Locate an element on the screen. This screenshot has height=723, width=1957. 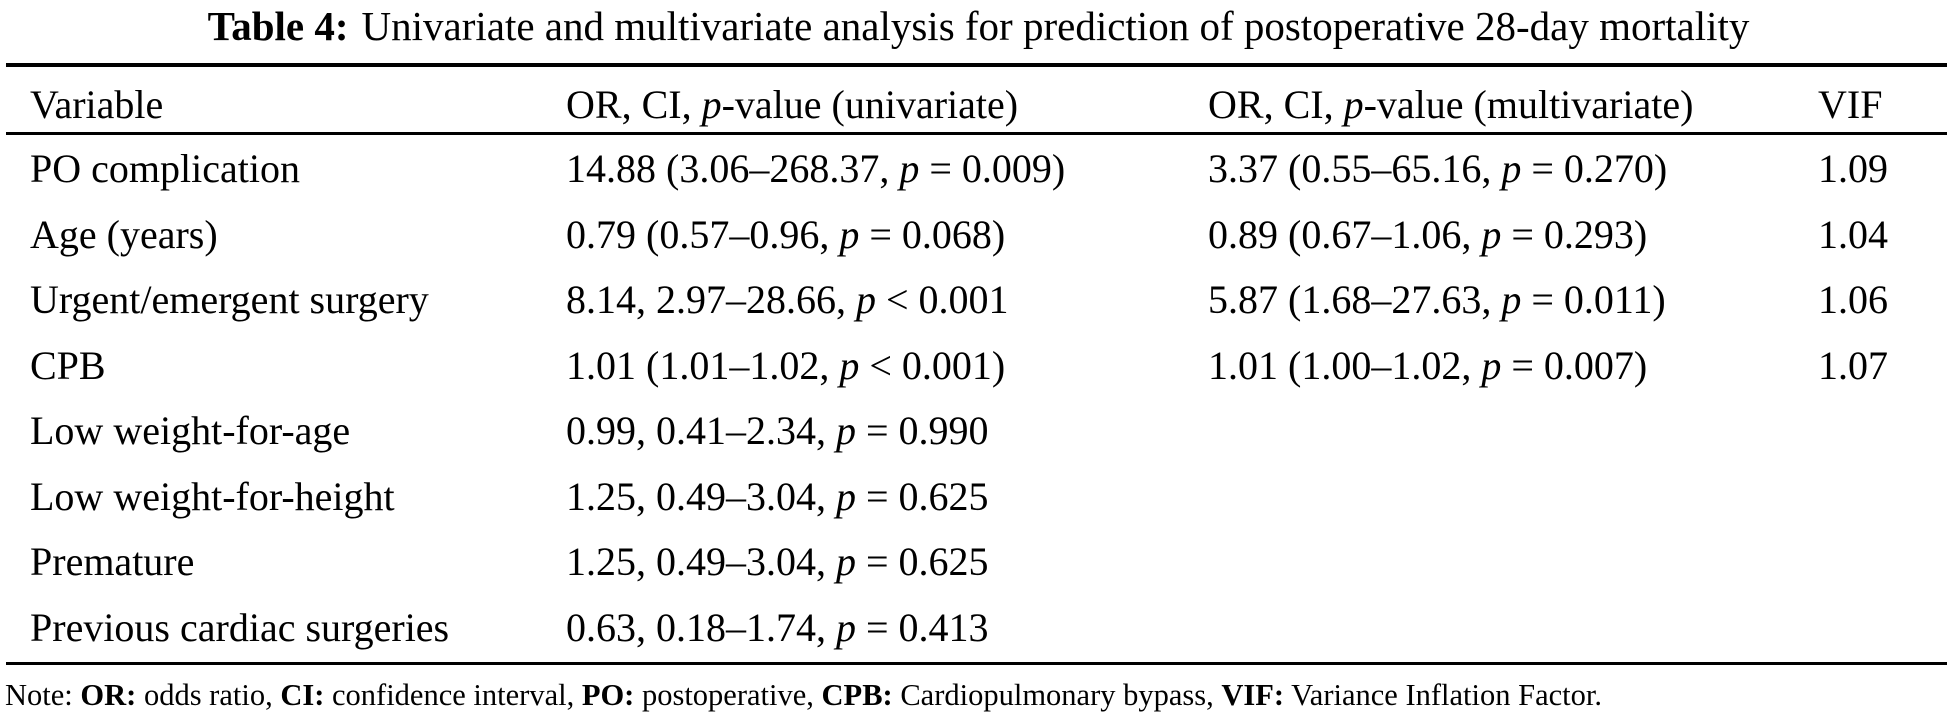
cell-variable: PO complication is located at coordinates (165, 168).